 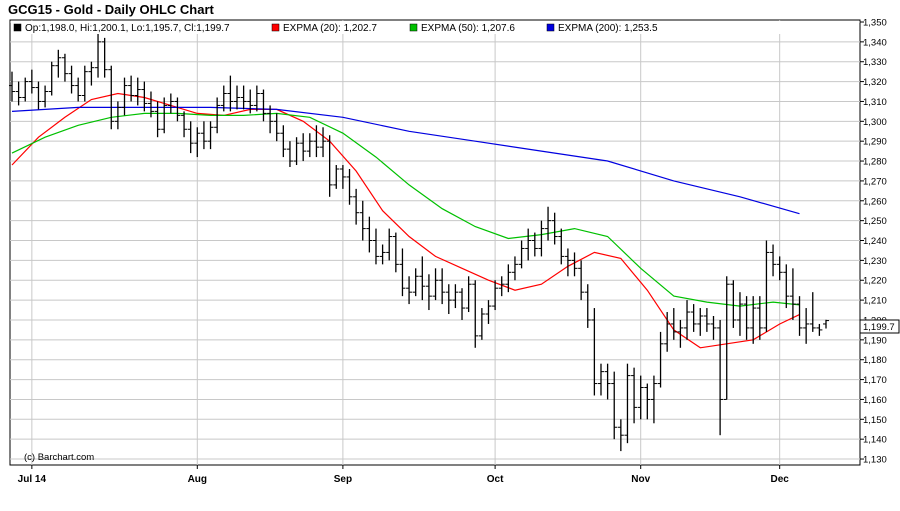 What do you see at coordinates (875, 420) in the screenshot?
I see `y-tick-label: 1,150` at bounding box center [875, 420].